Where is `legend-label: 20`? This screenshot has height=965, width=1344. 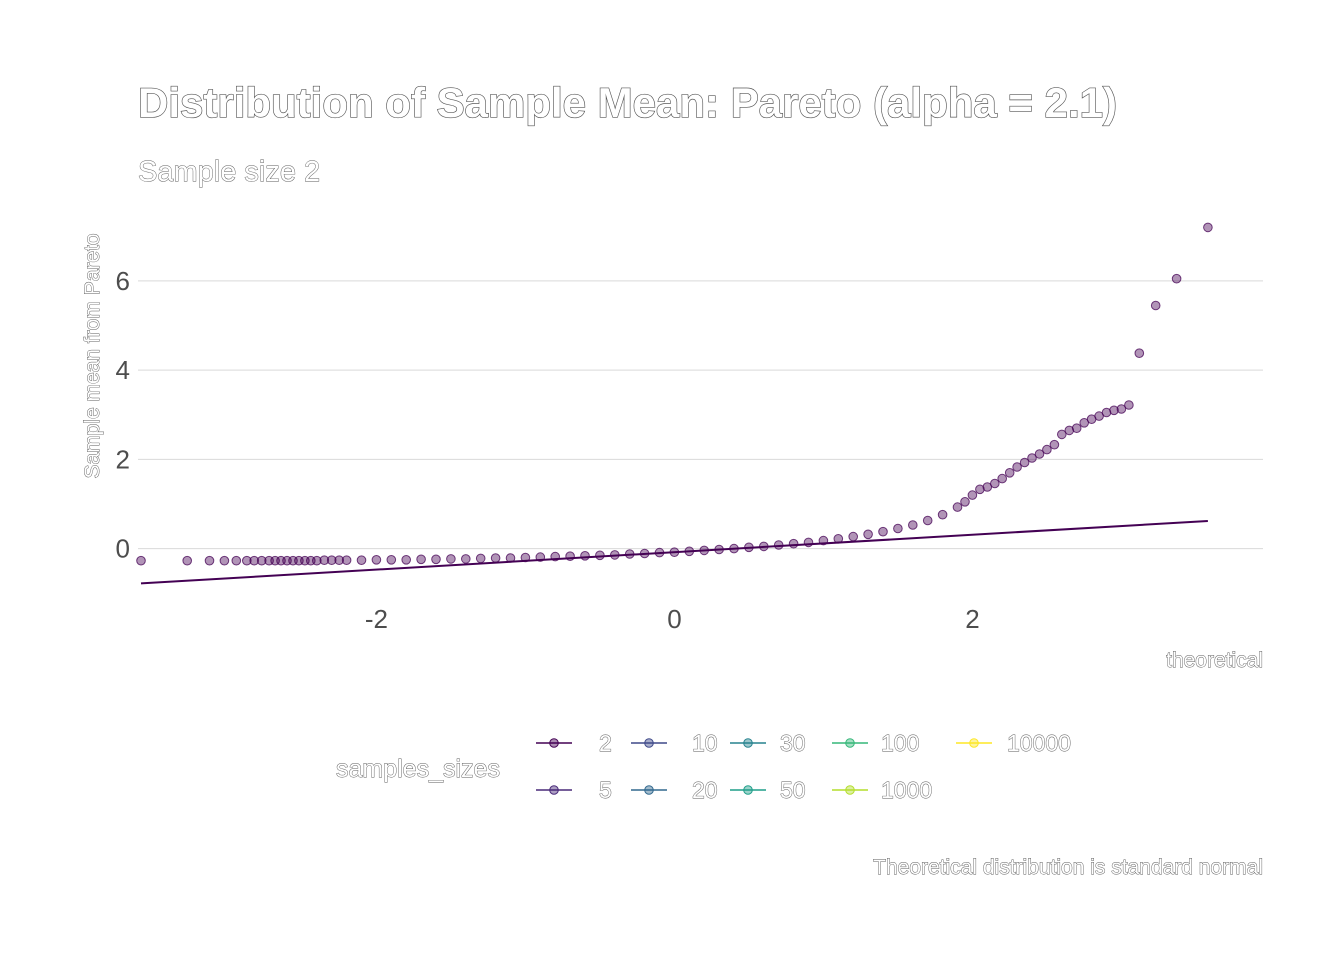 legend-label: 20 is located at coordinates (705, 790).